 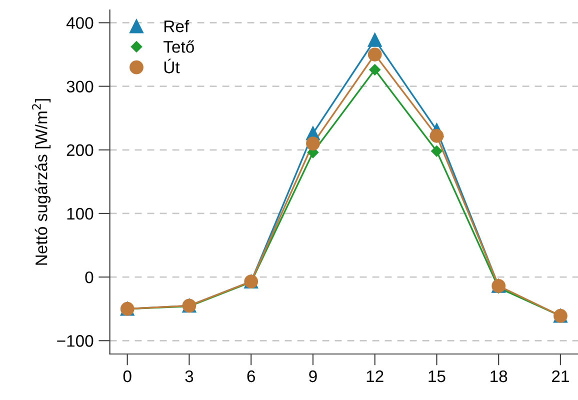 I want to click on x-tick-label: 9, so click(x=313, y=376).